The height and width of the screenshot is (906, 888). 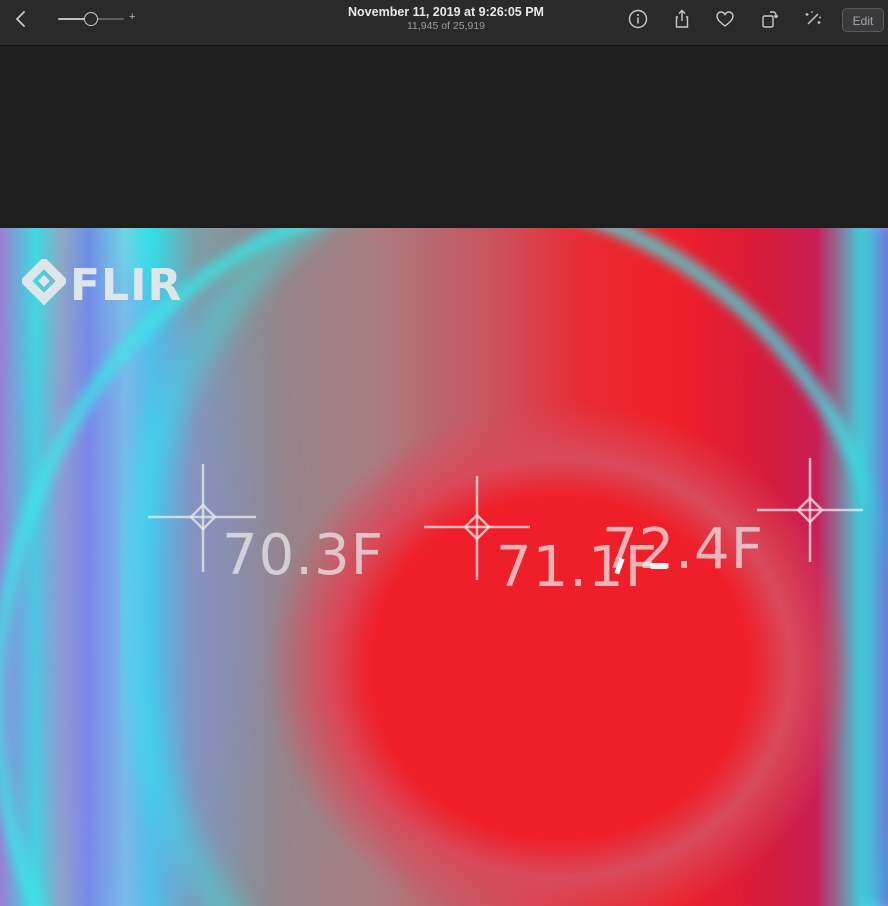 What do you see at coordinates (446, 12) in the screenshot?
I see `photo-date-title: November 11, 2019 at 9:26:05 PM` at bounding box center [446, 12].